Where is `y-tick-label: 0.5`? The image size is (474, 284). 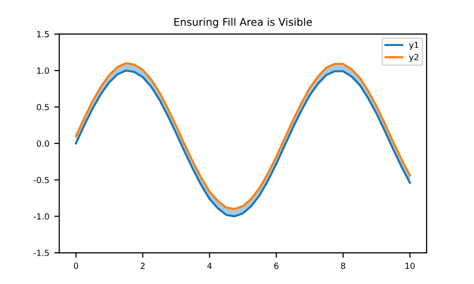 y-tick-label: 0.5 is located at coordinates (42, 107).